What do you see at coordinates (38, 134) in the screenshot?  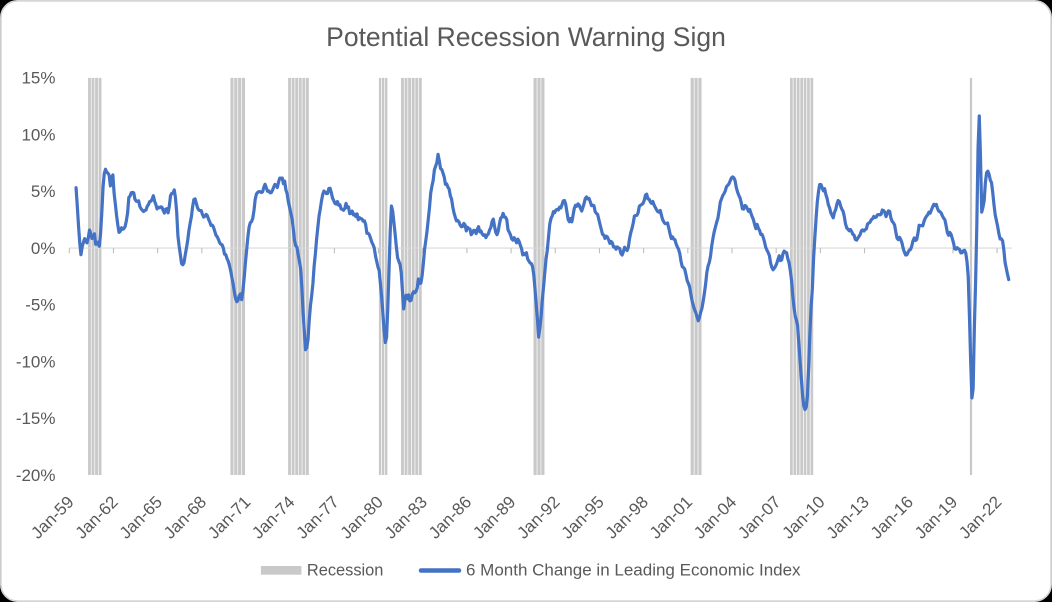 I see `svg-text: 10%` at bounding box center [38, 134].